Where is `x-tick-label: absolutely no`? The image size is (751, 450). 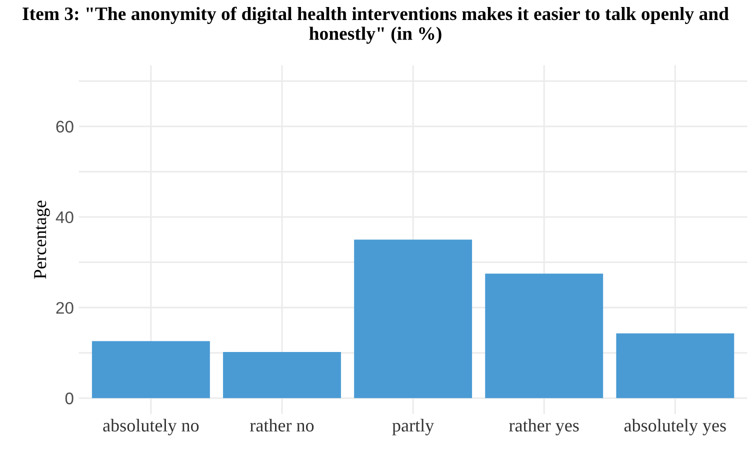 x-tick-label: absolutely no is located at coordinates (151, 427).